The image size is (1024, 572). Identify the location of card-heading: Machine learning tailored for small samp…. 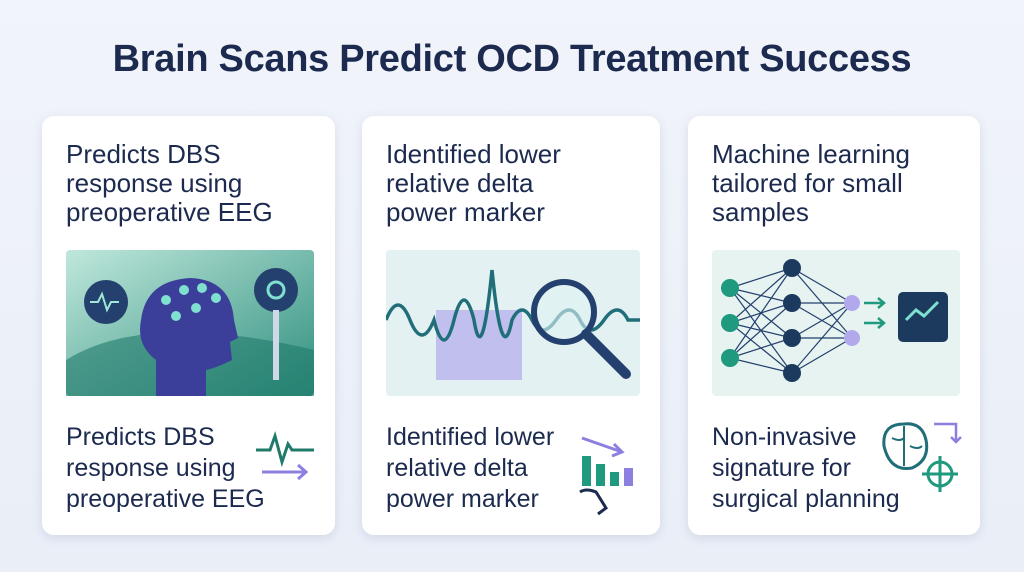
(811, 183).